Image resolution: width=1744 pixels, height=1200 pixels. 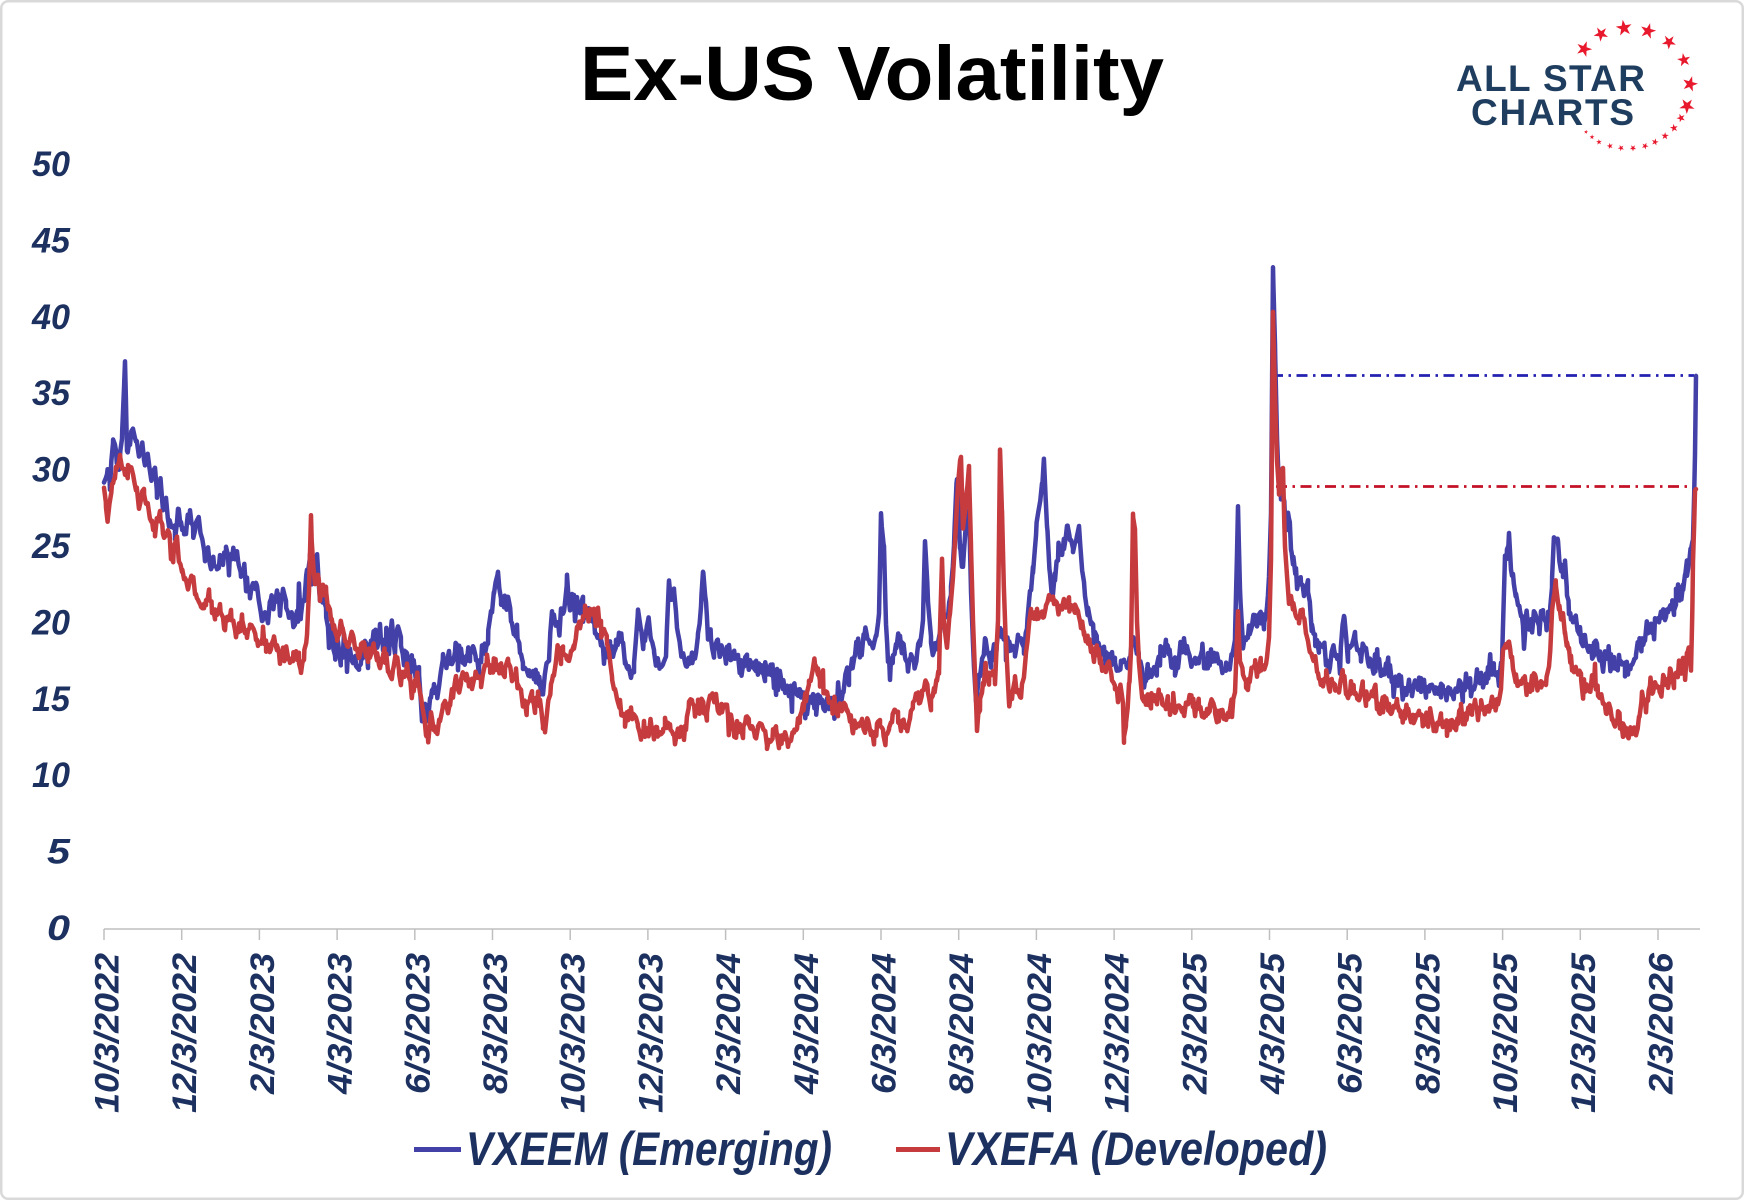 What do you see at coordinates (59, 852) in the screenshot?
I see `svg-text: 5` at bounding box center [59, 852].